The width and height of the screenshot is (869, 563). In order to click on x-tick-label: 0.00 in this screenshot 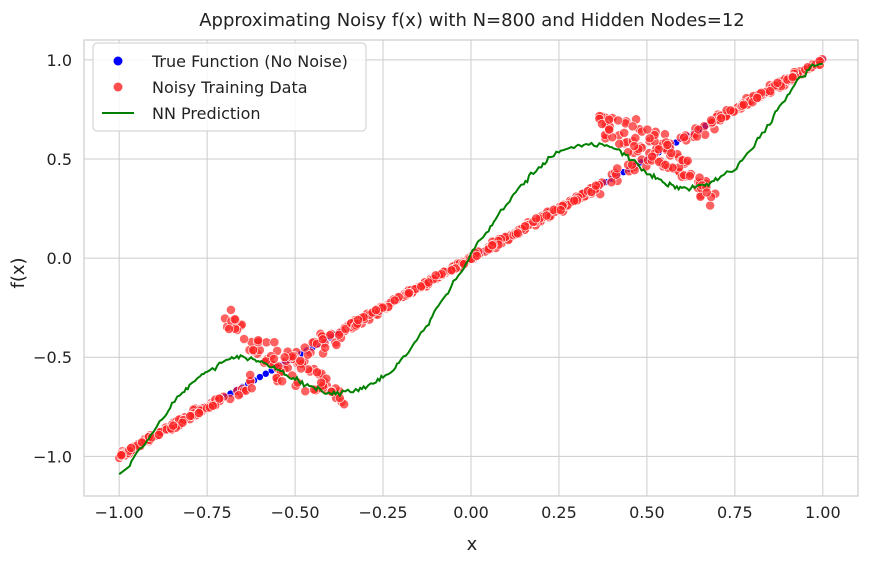, I will do `click(471, 512)`.